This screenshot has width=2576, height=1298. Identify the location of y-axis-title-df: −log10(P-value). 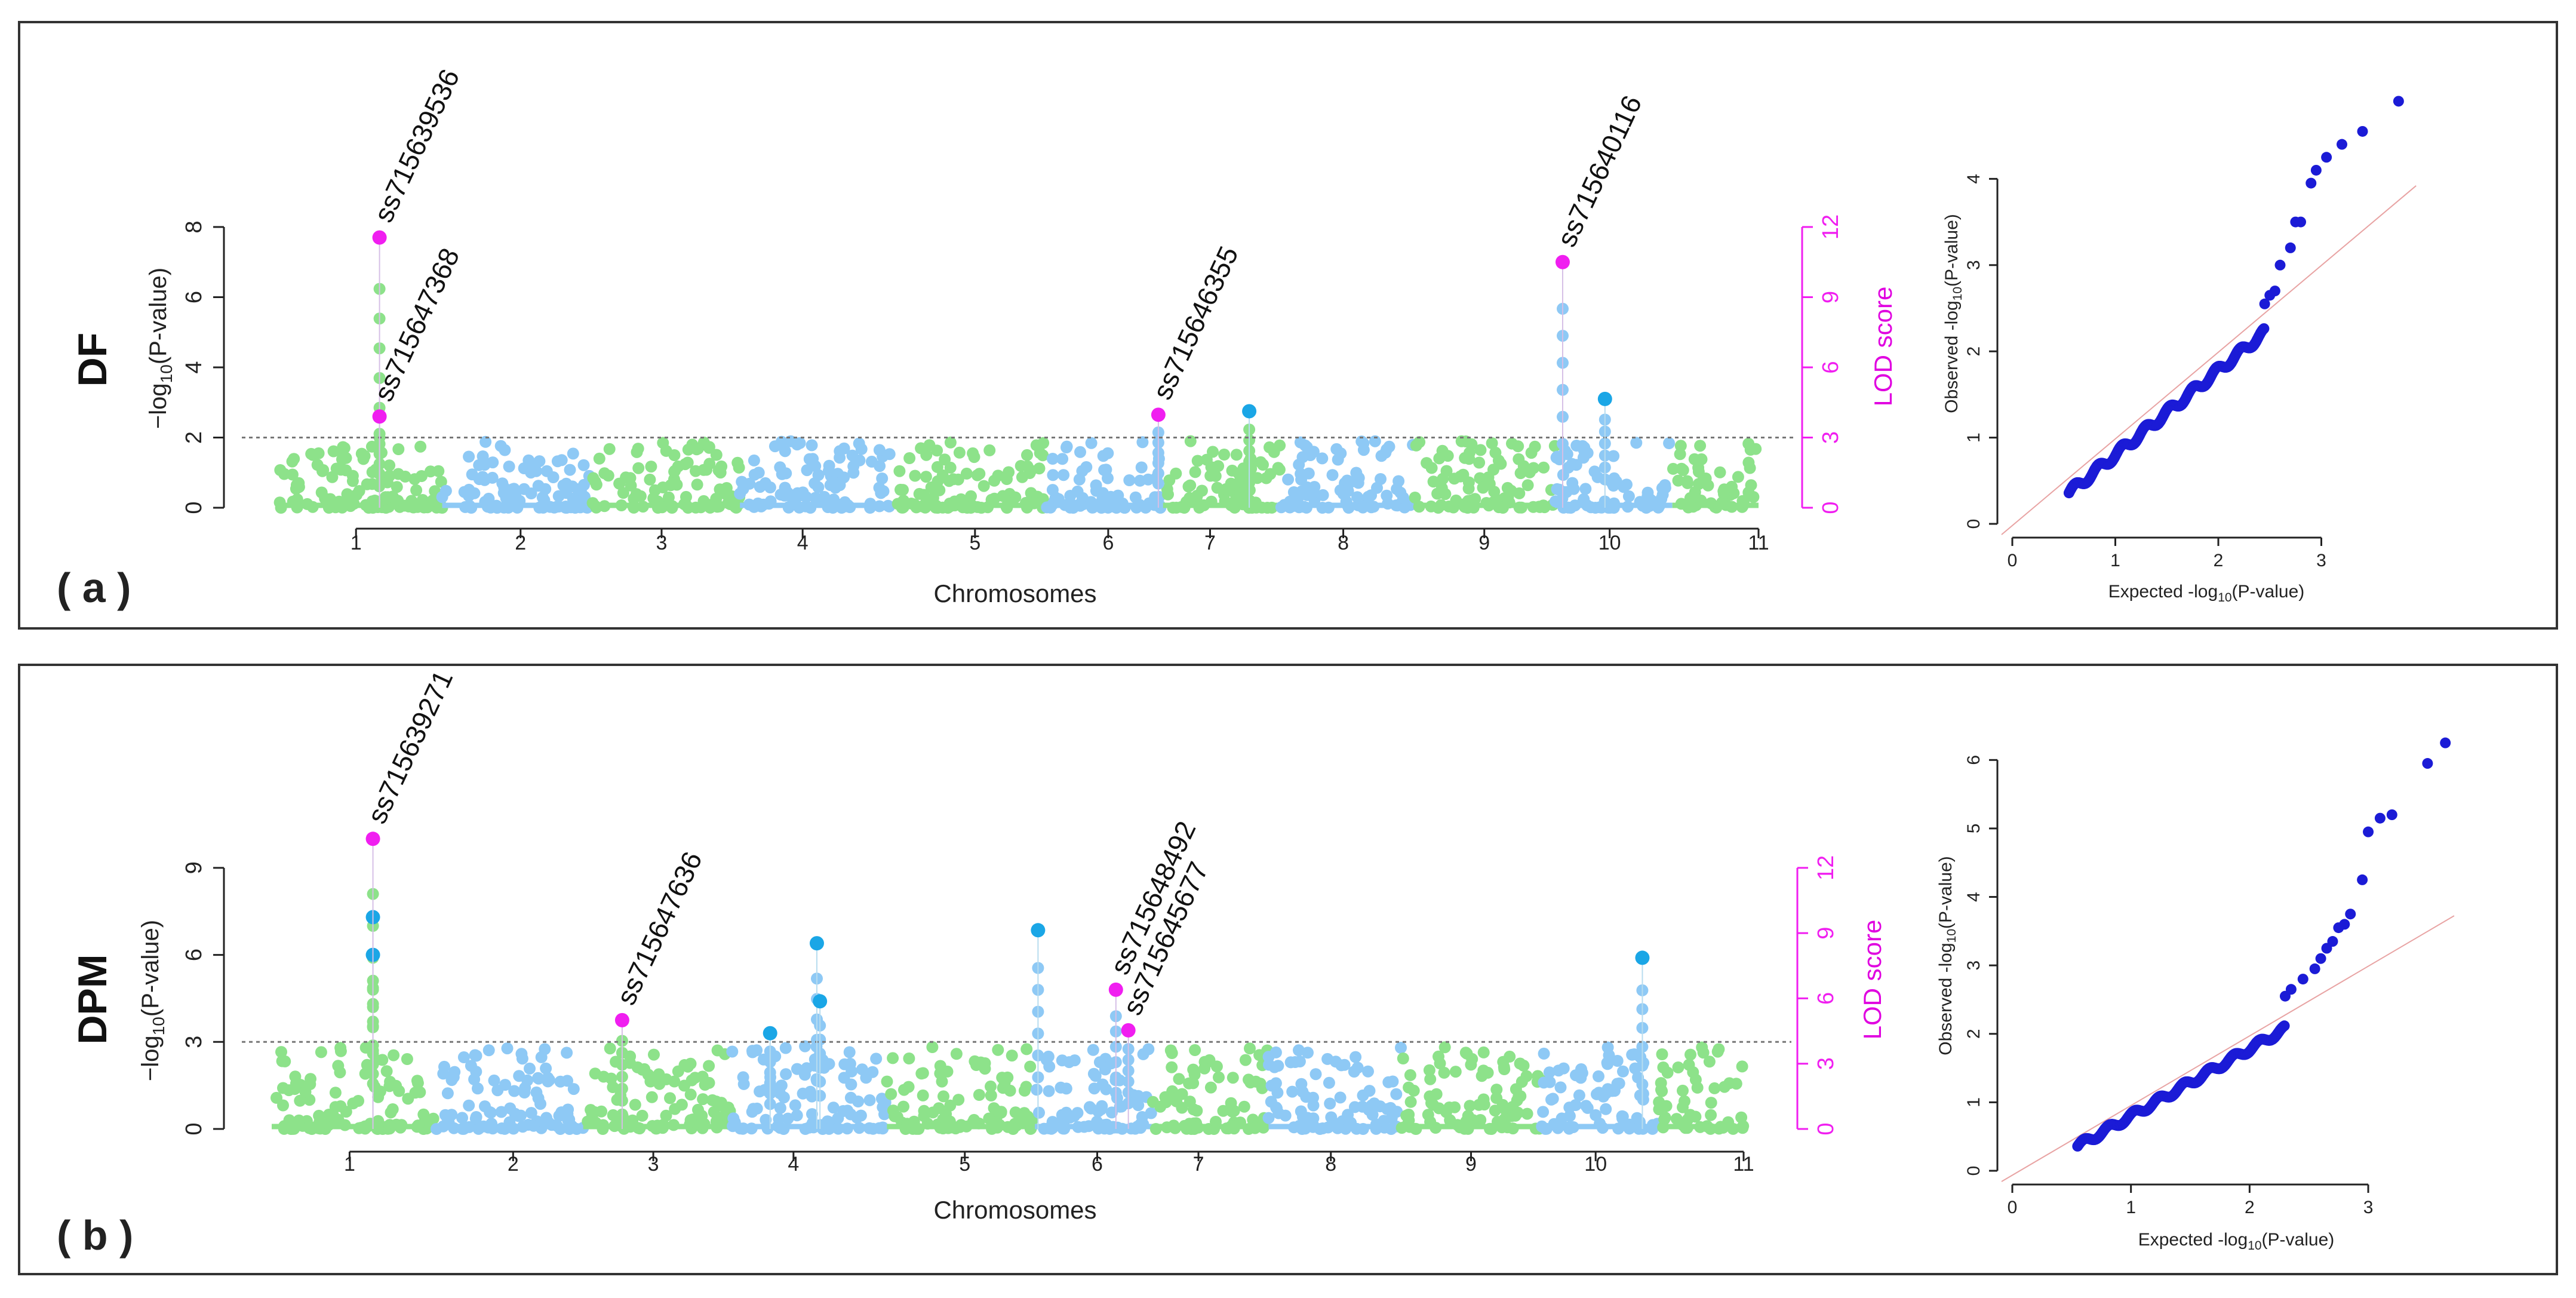
(160, 348).